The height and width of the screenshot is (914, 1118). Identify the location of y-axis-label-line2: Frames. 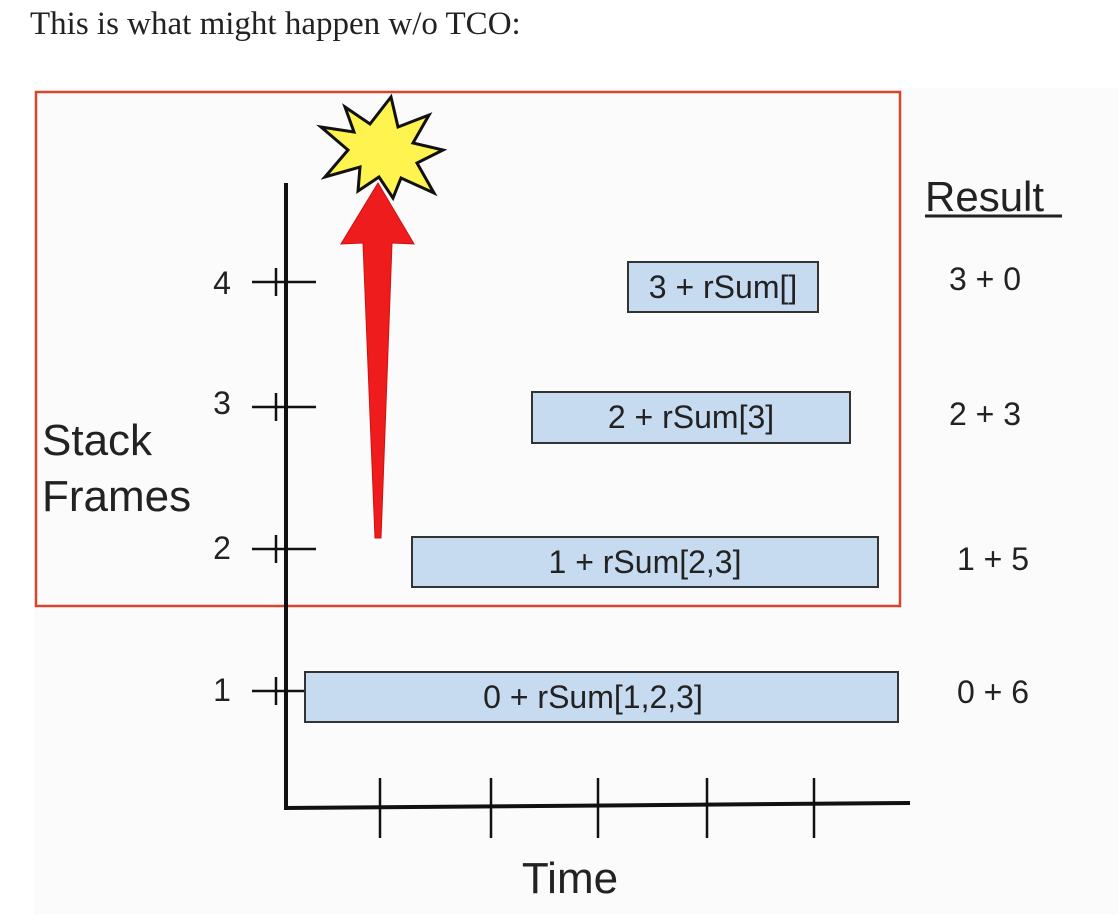
(116, 496).